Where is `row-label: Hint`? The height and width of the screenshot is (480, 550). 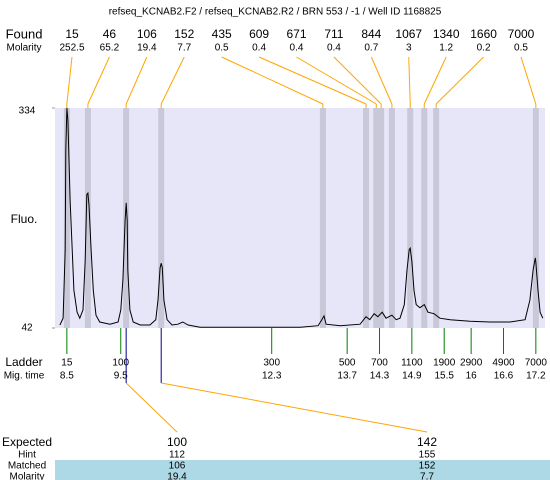 row-label: Hint is located at coordinates (27, 455).